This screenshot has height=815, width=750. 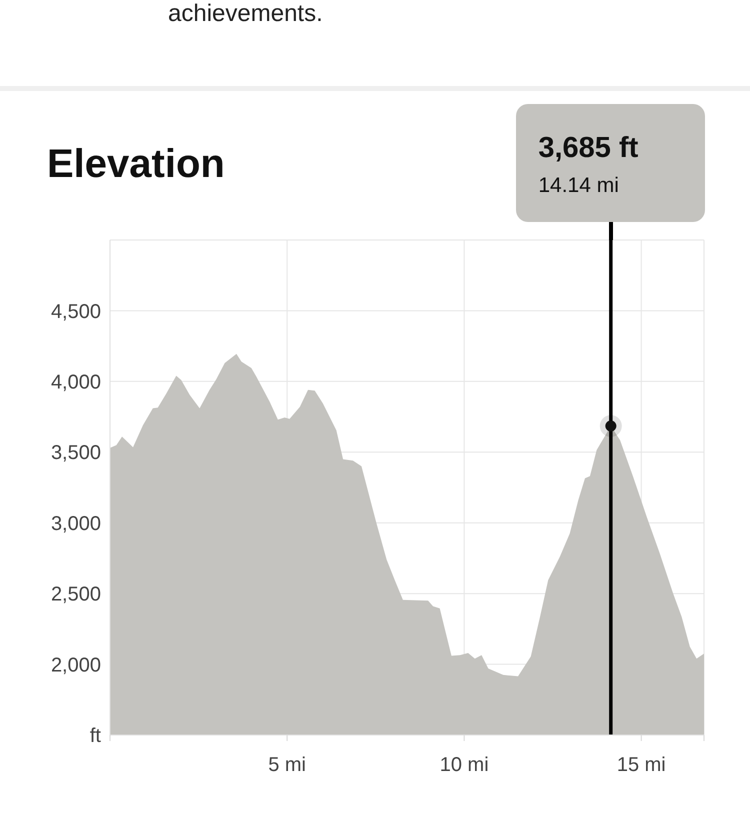 What do you see at coordinates (287, 765) in the screenshot?
I see `x-tick-label: 5 mi` at bounding box center [287, 765].